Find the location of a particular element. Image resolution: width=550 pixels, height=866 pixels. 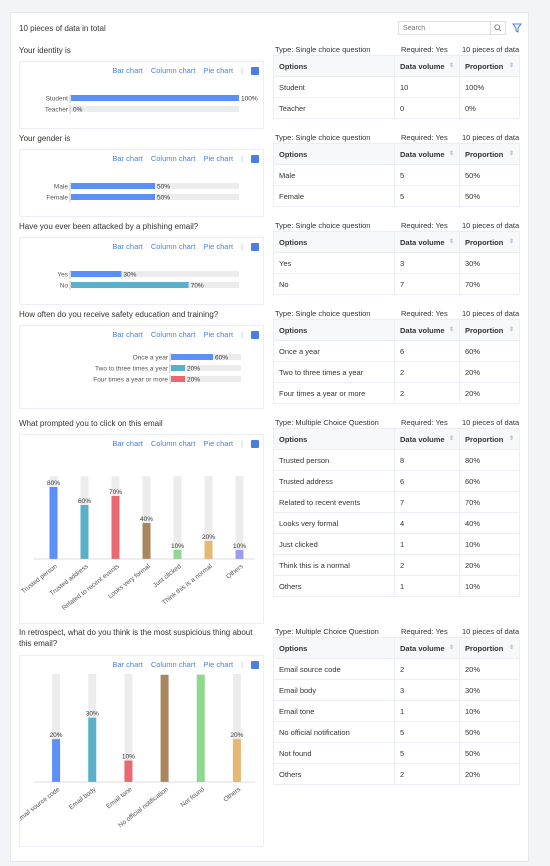

search-box is located at coordinates (452, 28).